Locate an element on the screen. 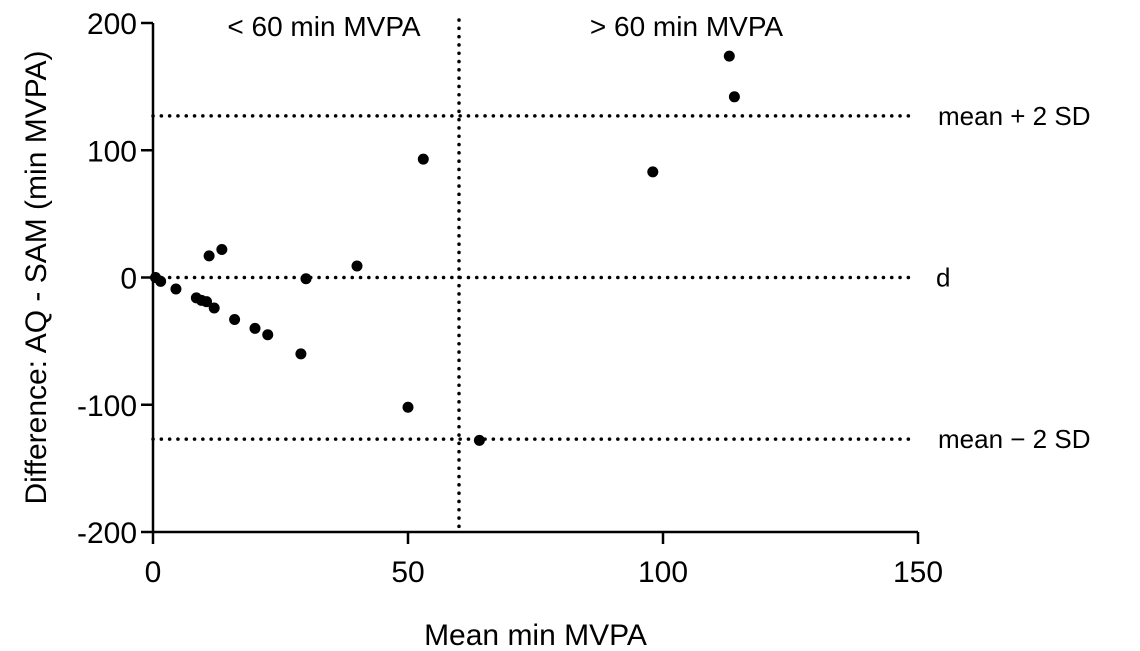  reference-line-label: mean − 2 SD is located at coordinates (1014, 439).